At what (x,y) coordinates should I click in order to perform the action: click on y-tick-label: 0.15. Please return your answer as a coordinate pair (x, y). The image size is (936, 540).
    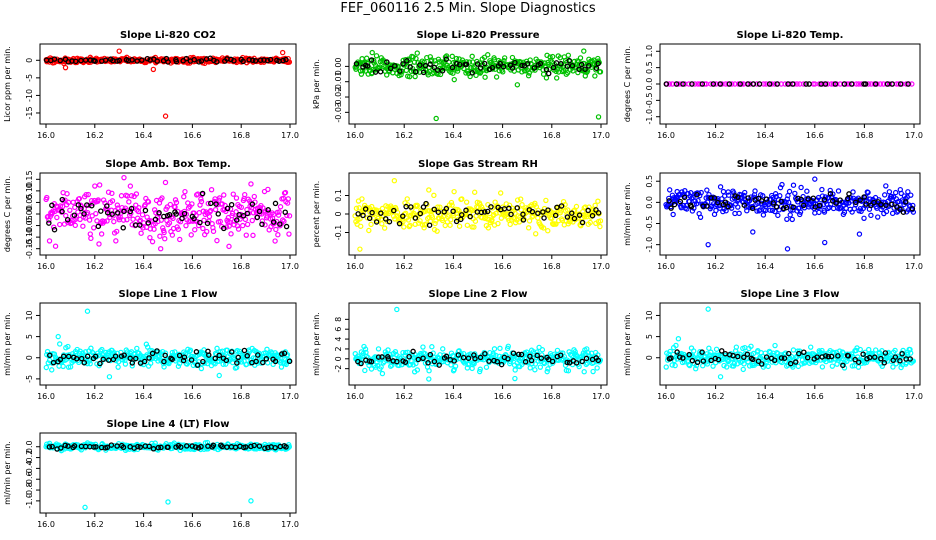
    Looking at the image, I should click on (29, 179).